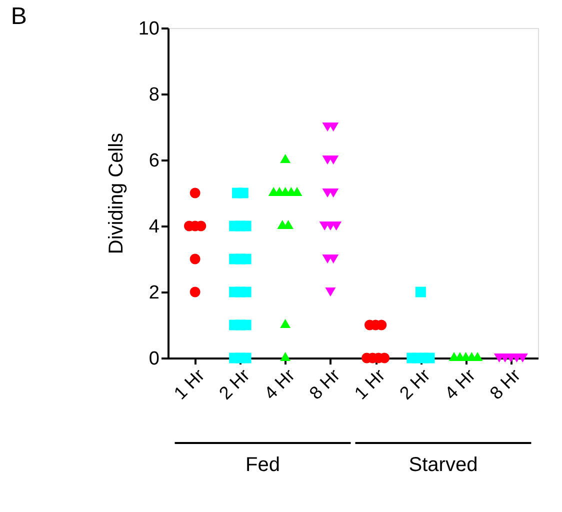 This screenshot has height=512, width=562. What do you see at coordinates (154, 293) in the screenshot?
I see `y-tick-label: 2` at bounding box center [154, 293].